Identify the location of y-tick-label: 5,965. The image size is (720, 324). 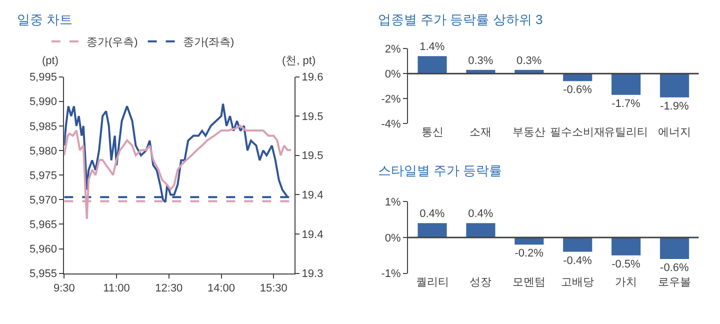
(43, 225).